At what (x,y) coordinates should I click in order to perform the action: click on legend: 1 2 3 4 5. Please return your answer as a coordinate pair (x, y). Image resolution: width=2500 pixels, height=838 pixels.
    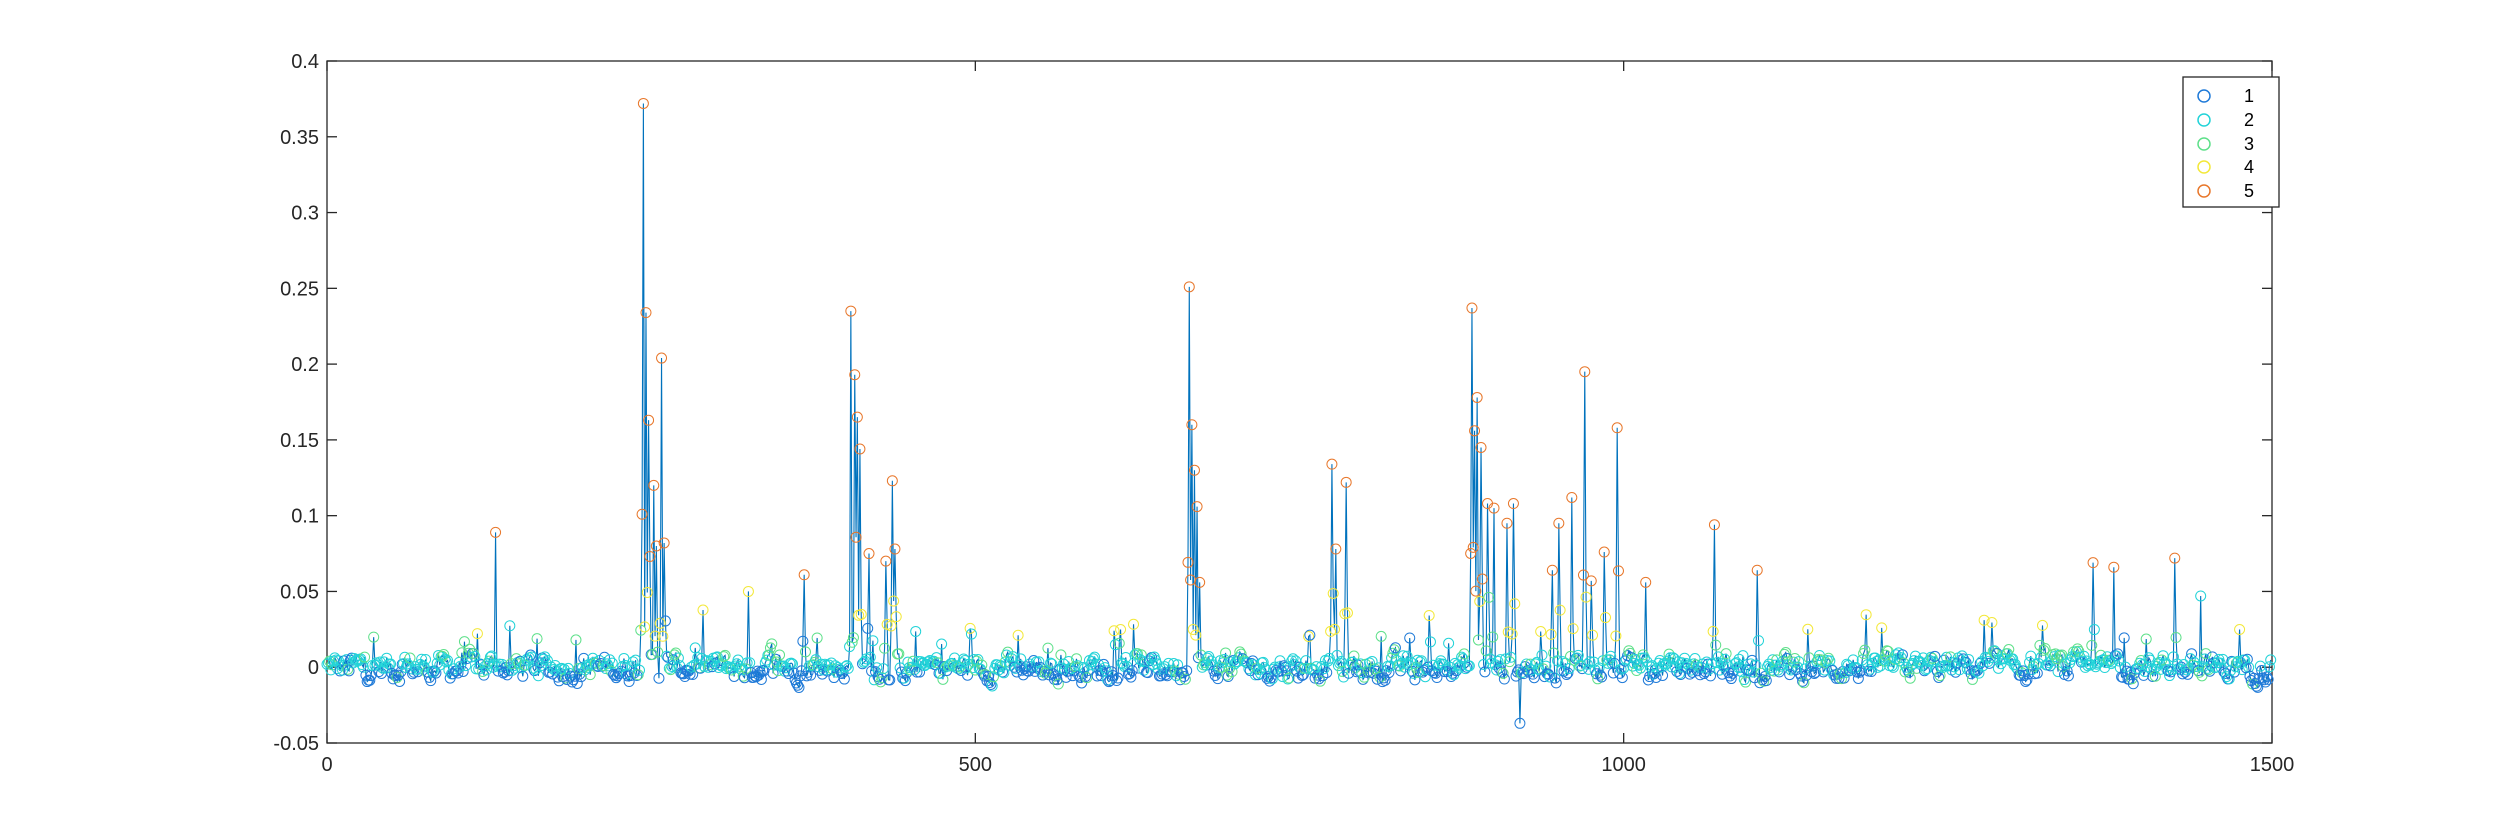
    Looking at the image, I should click on (2231, 142).